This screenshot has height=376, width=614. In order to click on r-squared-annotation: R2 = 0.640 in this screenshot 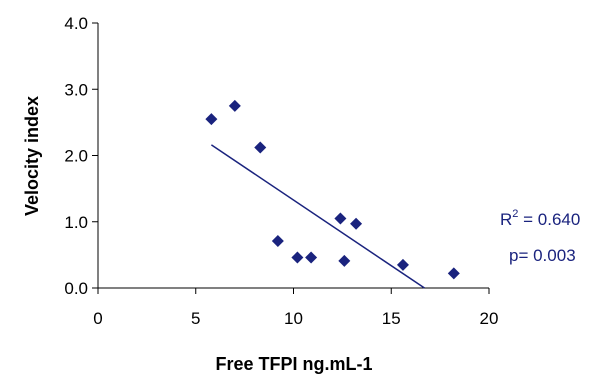, I will do `click(540, 218)`.